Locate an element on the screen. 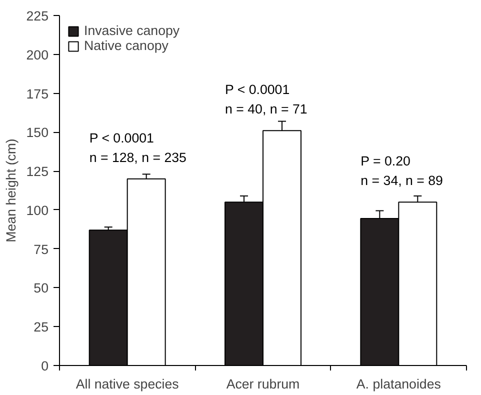 Image resolution: width=481 pixels, height=395 pixels. y-tick-label: 225 is located at coordinates (37, 16).